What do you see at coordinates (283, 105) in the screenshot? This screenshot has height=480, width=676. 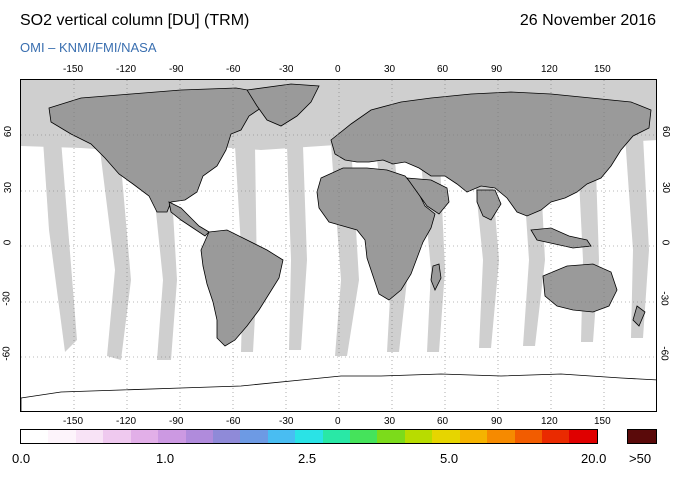 I see `greenland` at bounding box center [283, 105].